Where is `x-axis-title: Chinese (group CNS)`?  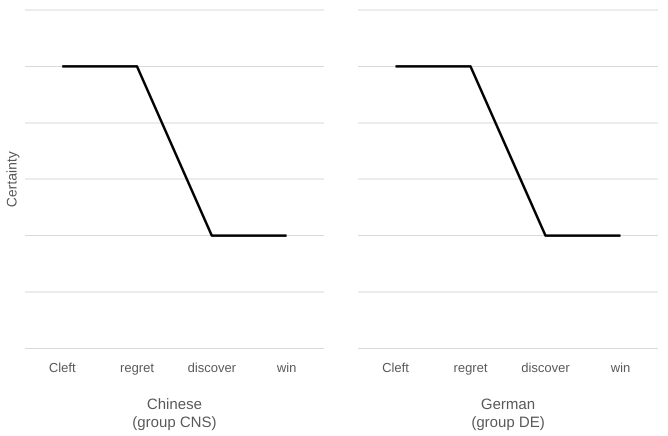 x-axis-title: Chinese (group CNS) is located at coordinates (174, 414).